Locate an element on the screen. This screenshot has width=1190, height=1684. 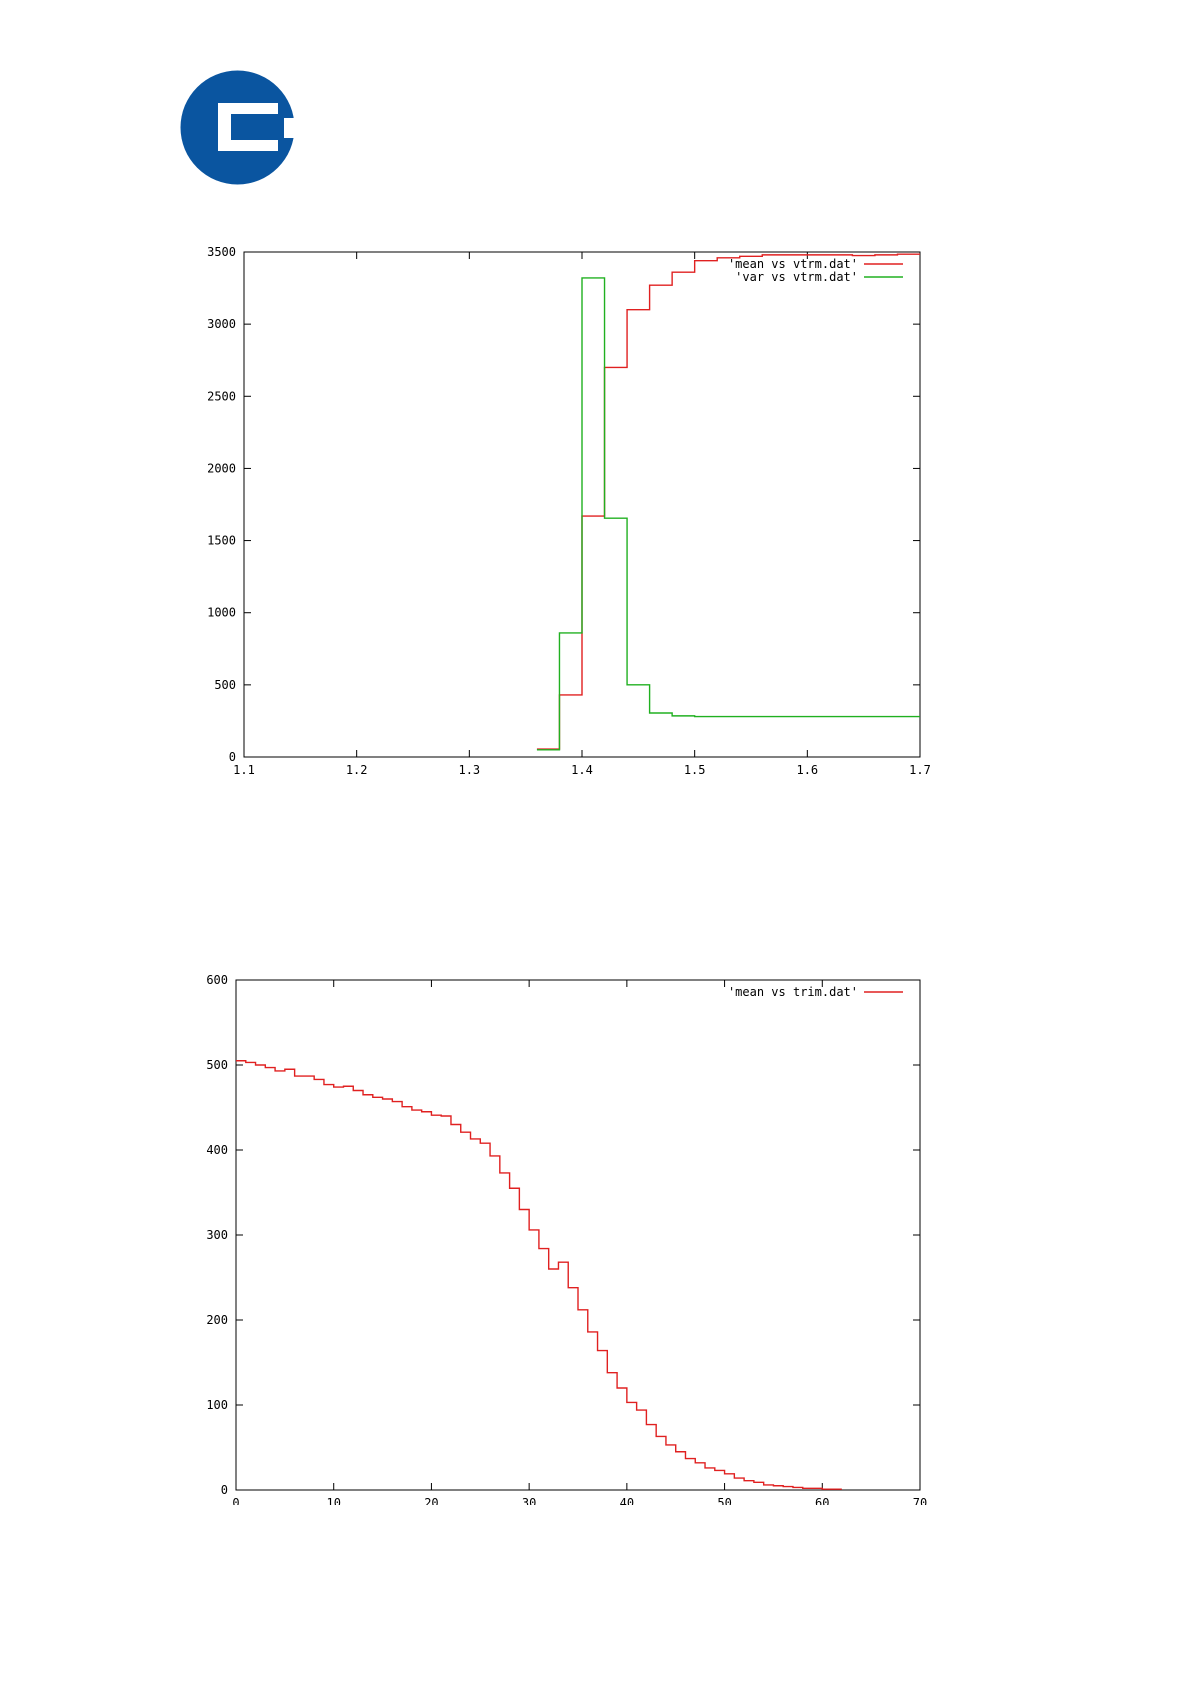
y-tick-label: 300 is located at coordinates (217, 1235).